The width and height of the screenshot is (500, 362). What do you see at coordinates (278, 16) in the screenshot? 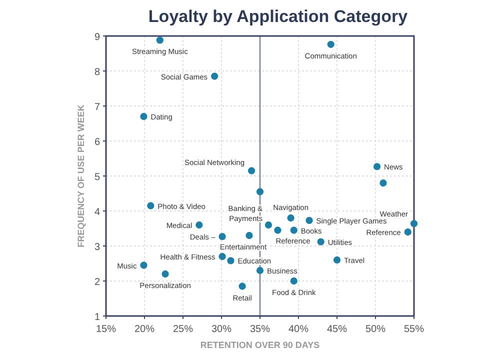
I see `chart-title: Loyalty by Application Category` at bounding box center [278, 16].